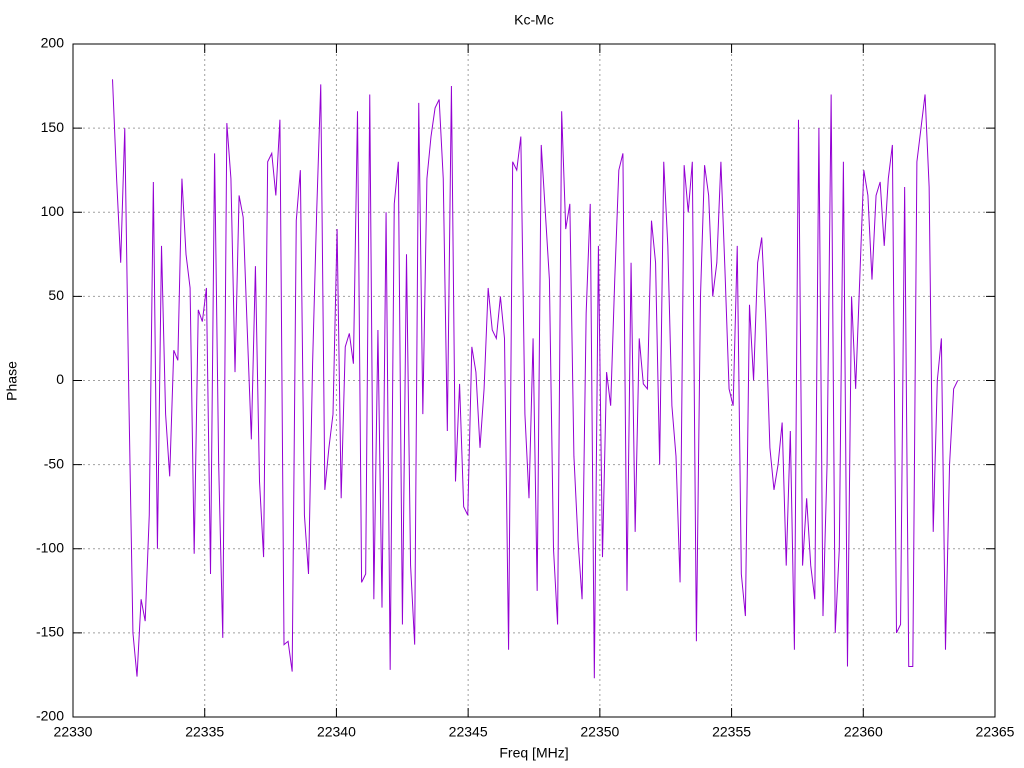  Describe the element at coordinates (56, 295) in the screenshot. I see `y-tick-label: 50` at that location.